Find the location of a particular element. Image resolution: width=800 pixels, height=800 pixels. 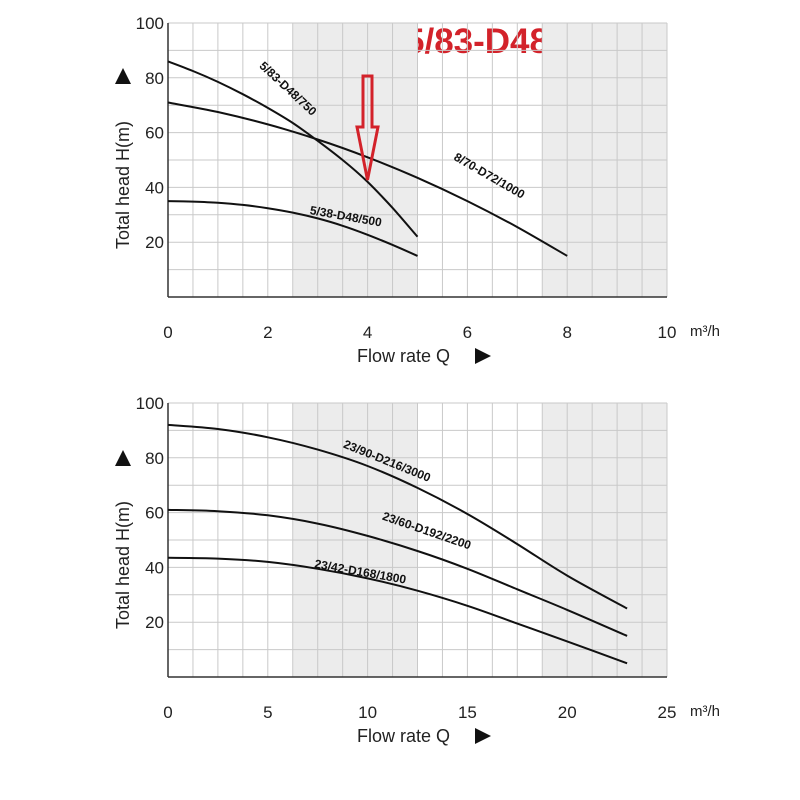

curve-label-8-70-d72-1000: 8/70-D72/1000 is located at coordinates (489, 176).